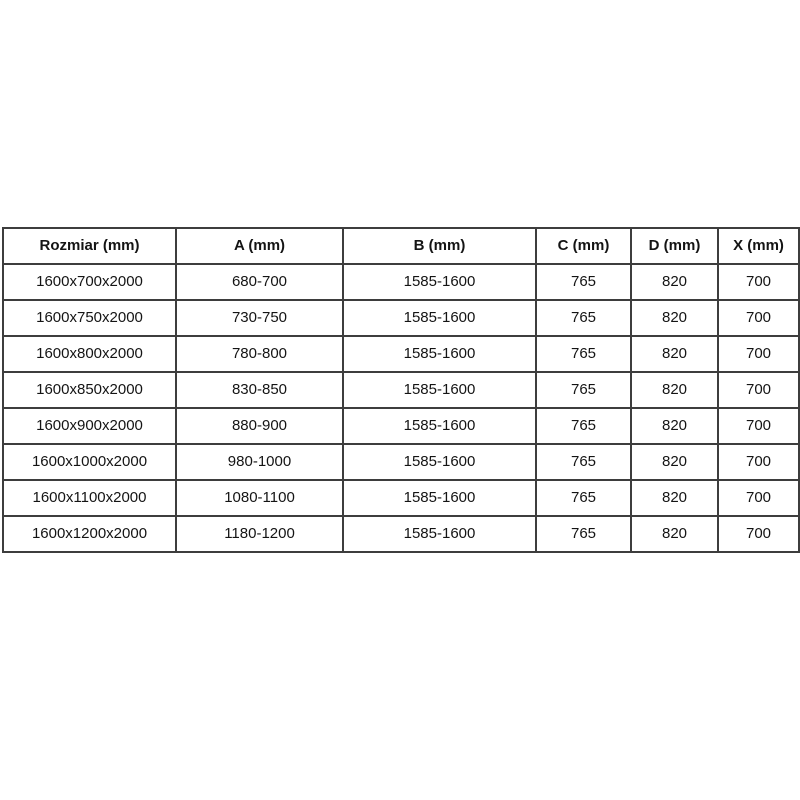  I want to click on cell-a: 980-1000, so click(259, 462).